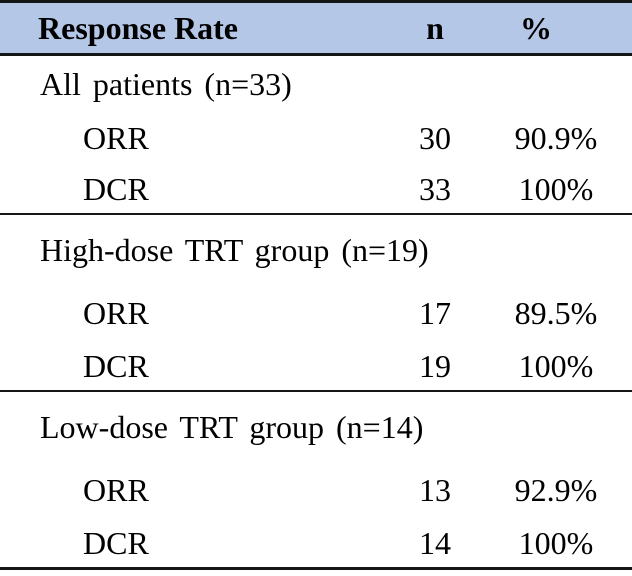  I want to click on group-row-all-patients: All patients (n=33), so click(316, 84).